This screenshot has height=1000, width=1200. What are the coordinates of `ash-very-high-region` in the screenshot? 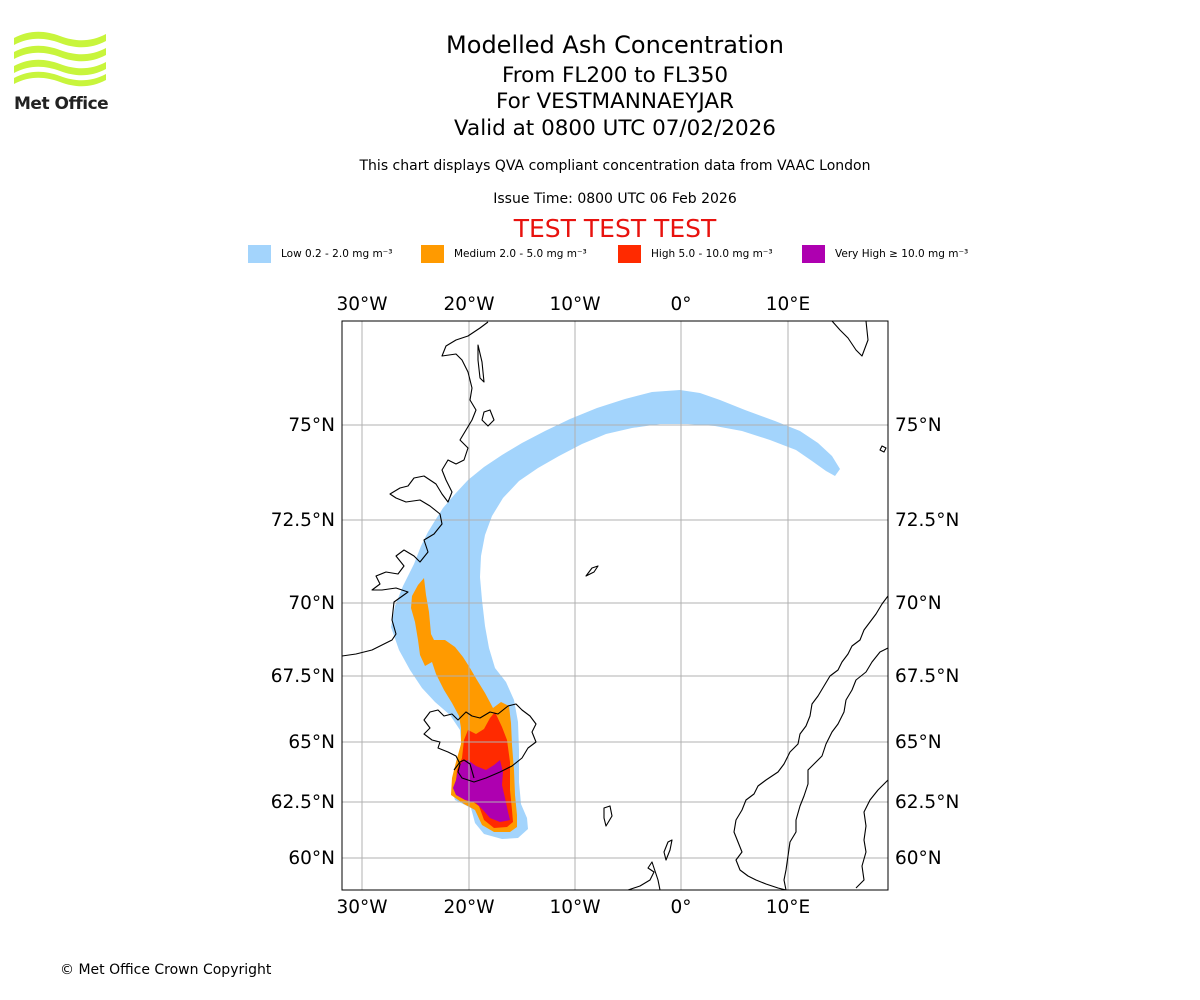 It's located at (481, 791).